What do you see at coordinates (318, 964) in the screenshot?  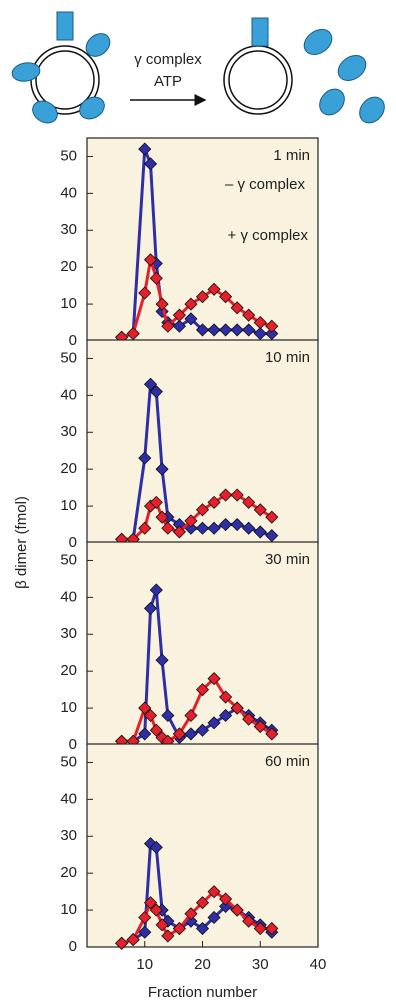 I see `x-tick-label: 40` at bounding box center [318, 964].